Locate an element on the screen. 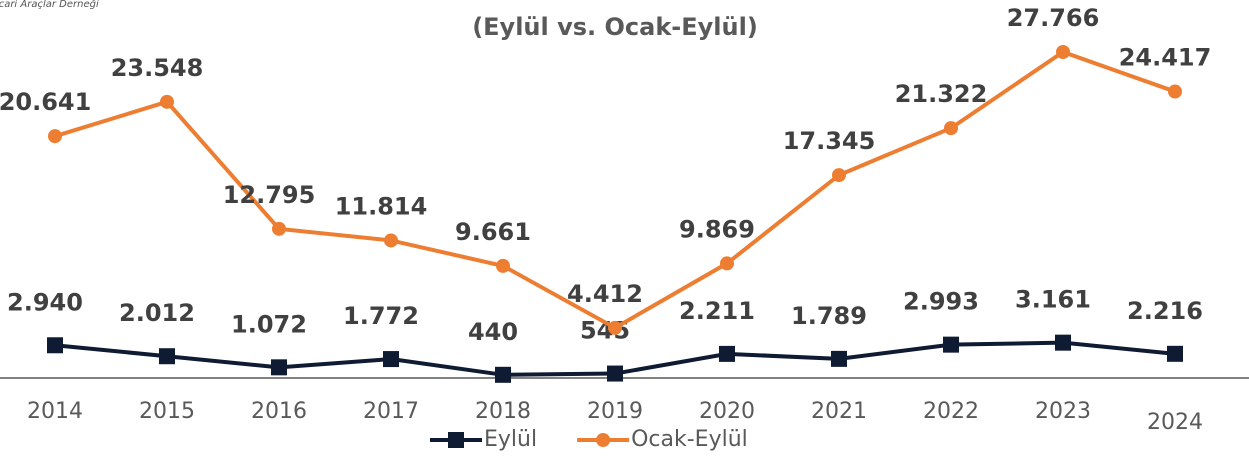 This screenshot has width=1249, height=457. x-tick-label: 2018 is located at coordinates (503, 411).